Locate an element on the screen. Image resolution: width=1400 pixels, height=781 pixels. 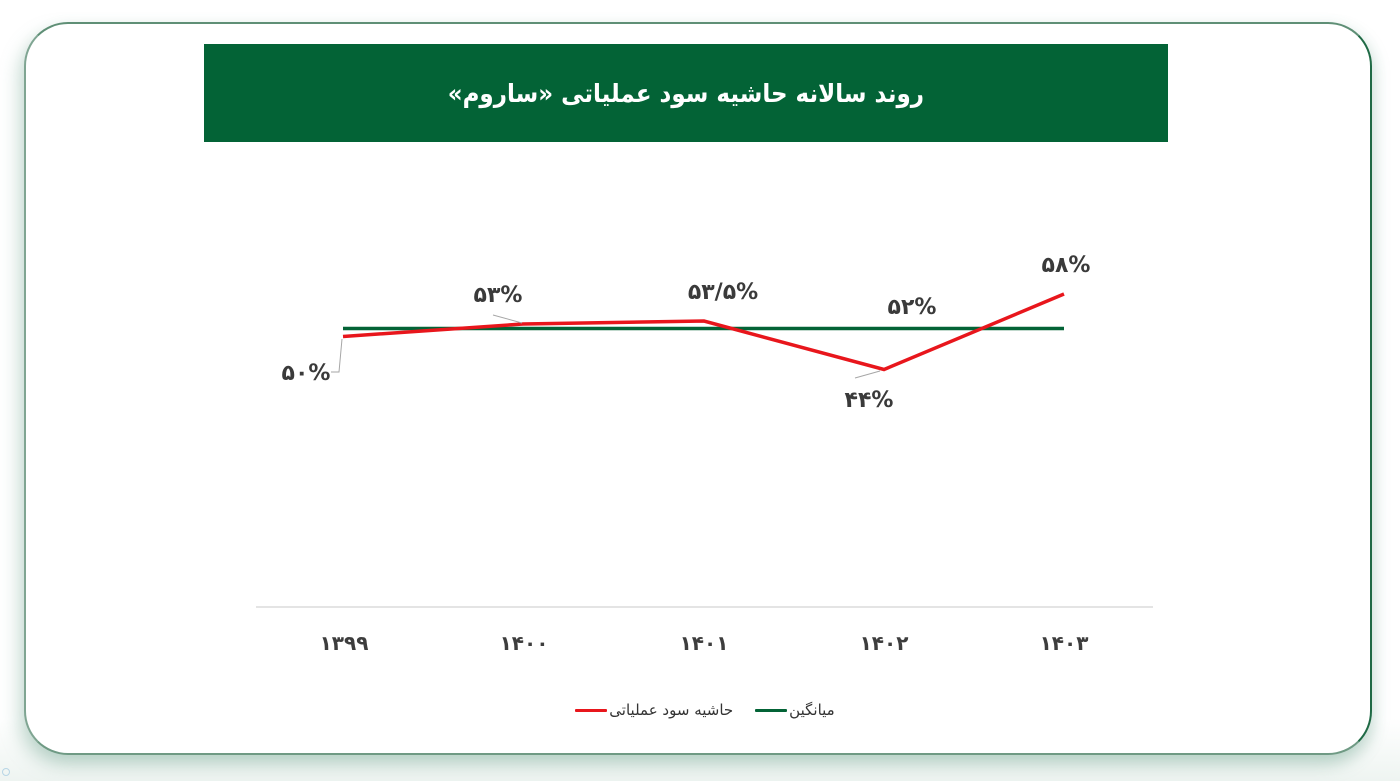
legend-label-operating-margin: حاشیه سود عملیاتی is located at coordinates (671, 710).